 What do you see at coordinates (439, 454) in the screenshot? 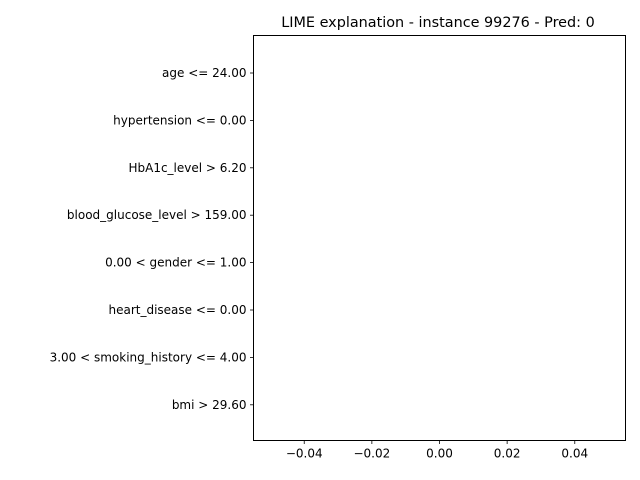
I see `x-tick-label: 0.00` at bounding box center [439, 454].